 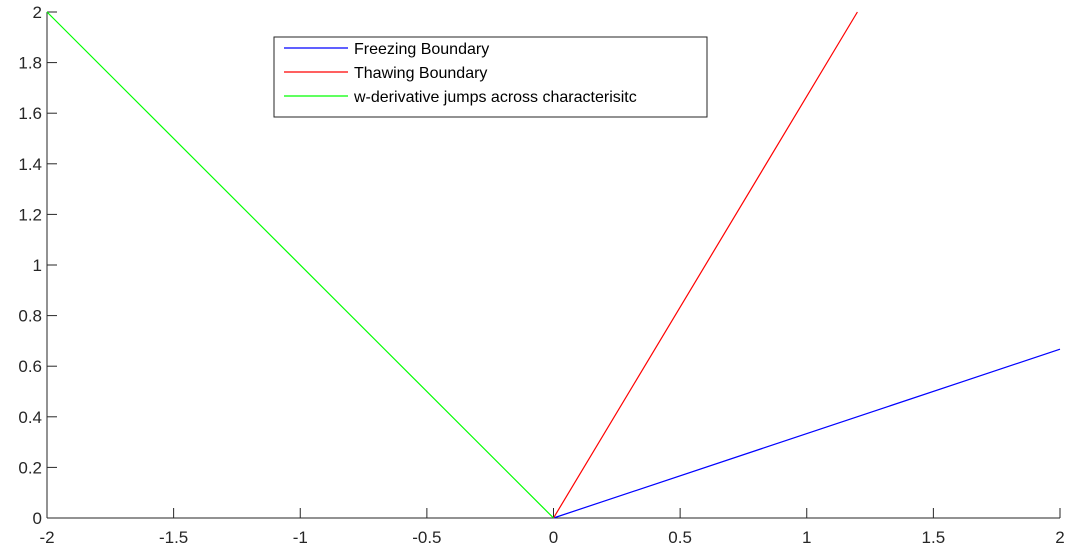 What do you see at coordinates (495, 97) in the screenshot?
I see `legend-label-3: w-derivative jumps across characterisitc` at bounding box center [495, 97].